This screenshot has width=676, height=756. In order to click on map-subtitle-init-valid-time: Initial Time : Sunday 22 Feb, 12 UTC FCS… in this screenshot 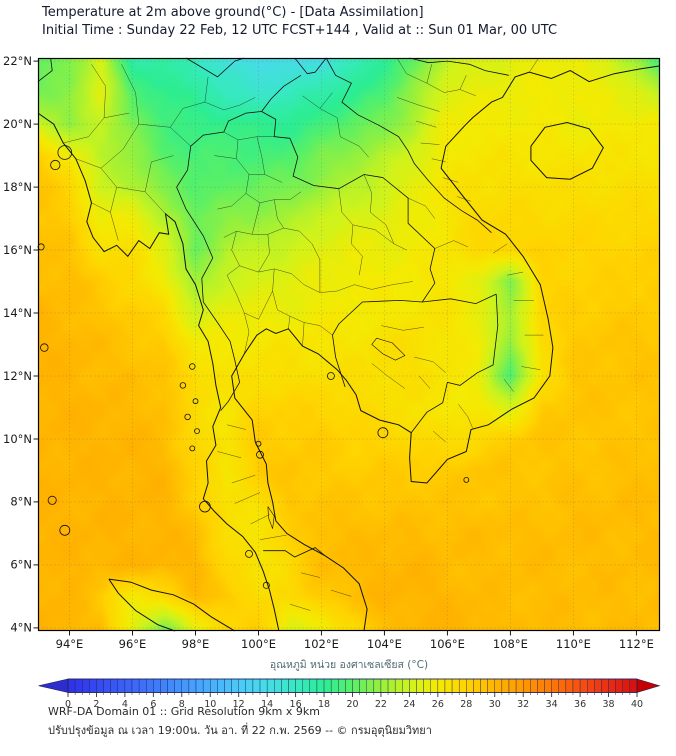, I will do `click(300, 30)`.